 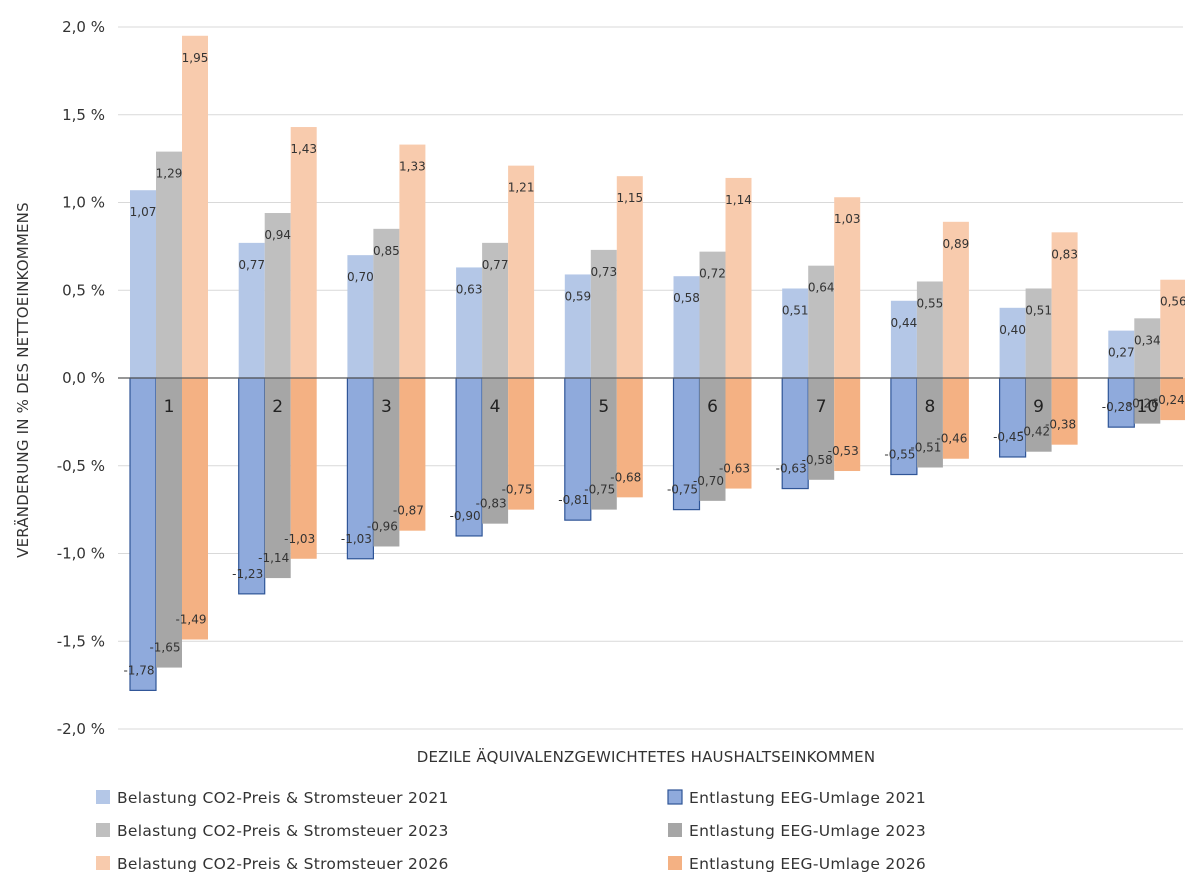 What do you see at coordinates (712, 274) in the screenshot?
I see `data-label: 0,72` at bounding box center [712, 274].